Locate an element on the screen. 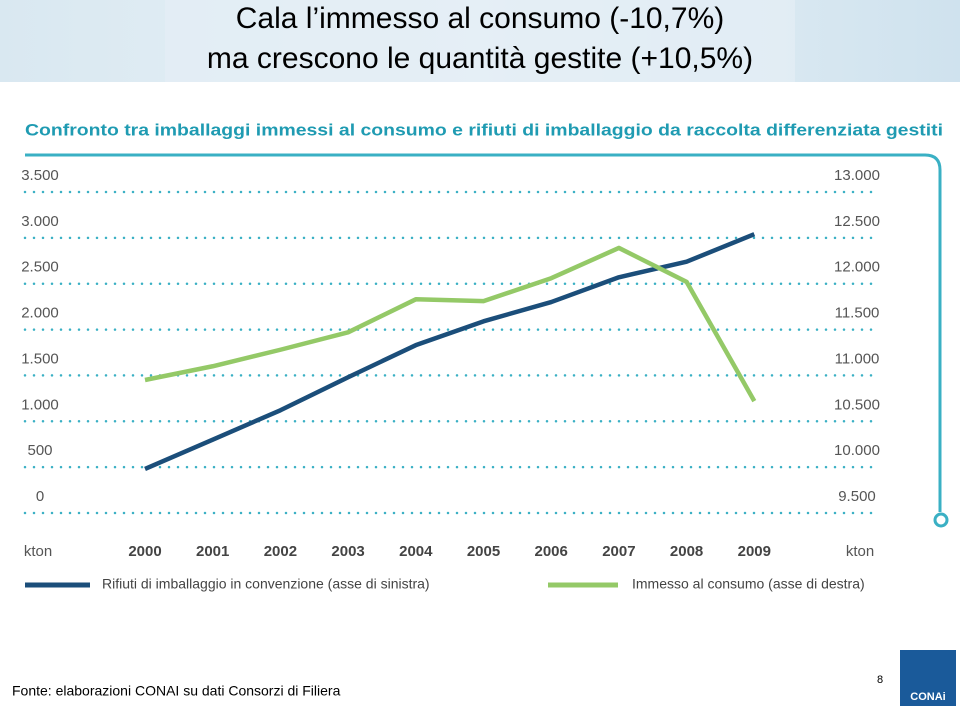 This screenshot has height=711, width=960. logo-box is located at coordinates (928, 678).